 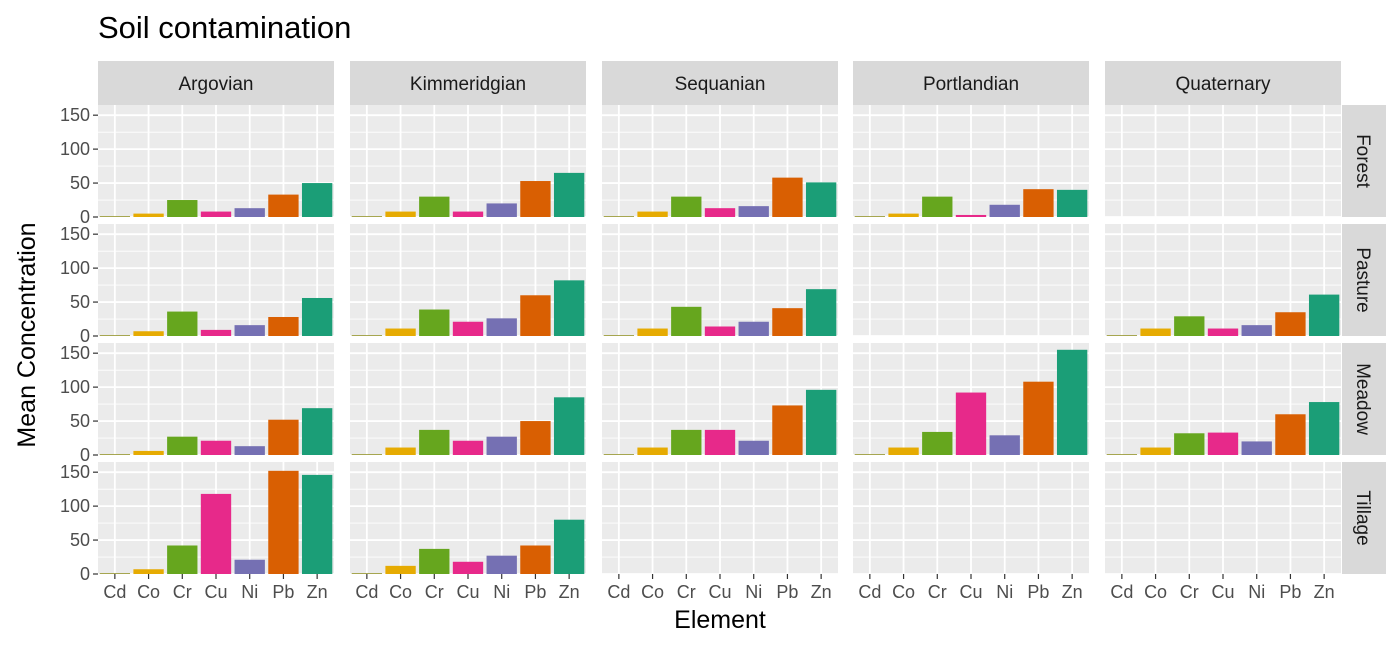 What do you see at coordinates (283, 437) in the screenshot?
I see `bar-meadow-argovian-pb` at bounding box center [283, 437].